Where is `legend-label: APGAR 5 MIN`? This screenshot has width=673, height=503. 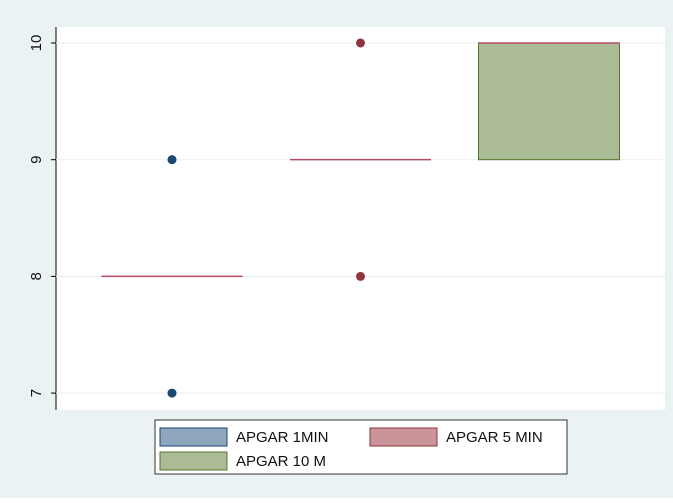 legend-label: APGAR 5 MIN is located at coordinates (494, 437).